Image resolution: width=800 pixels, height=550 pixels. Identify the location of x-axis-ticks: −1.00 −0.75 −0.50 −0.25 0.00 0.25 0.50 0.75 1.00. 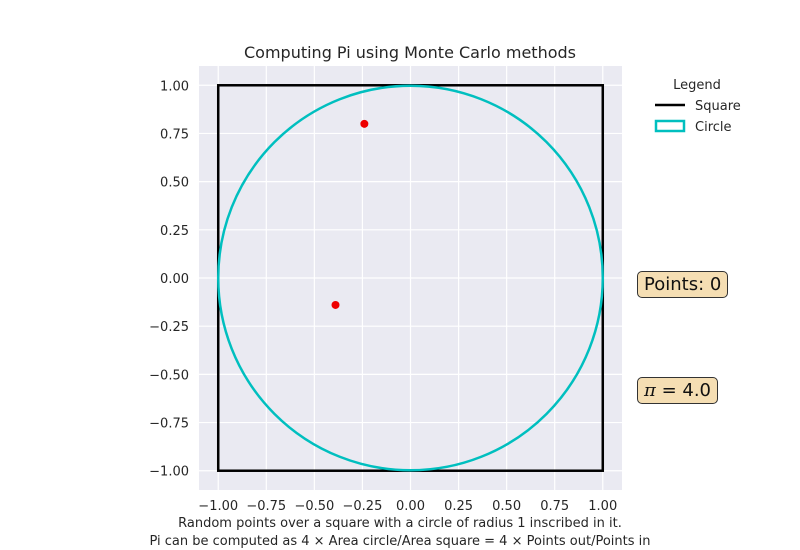
(407, 506).